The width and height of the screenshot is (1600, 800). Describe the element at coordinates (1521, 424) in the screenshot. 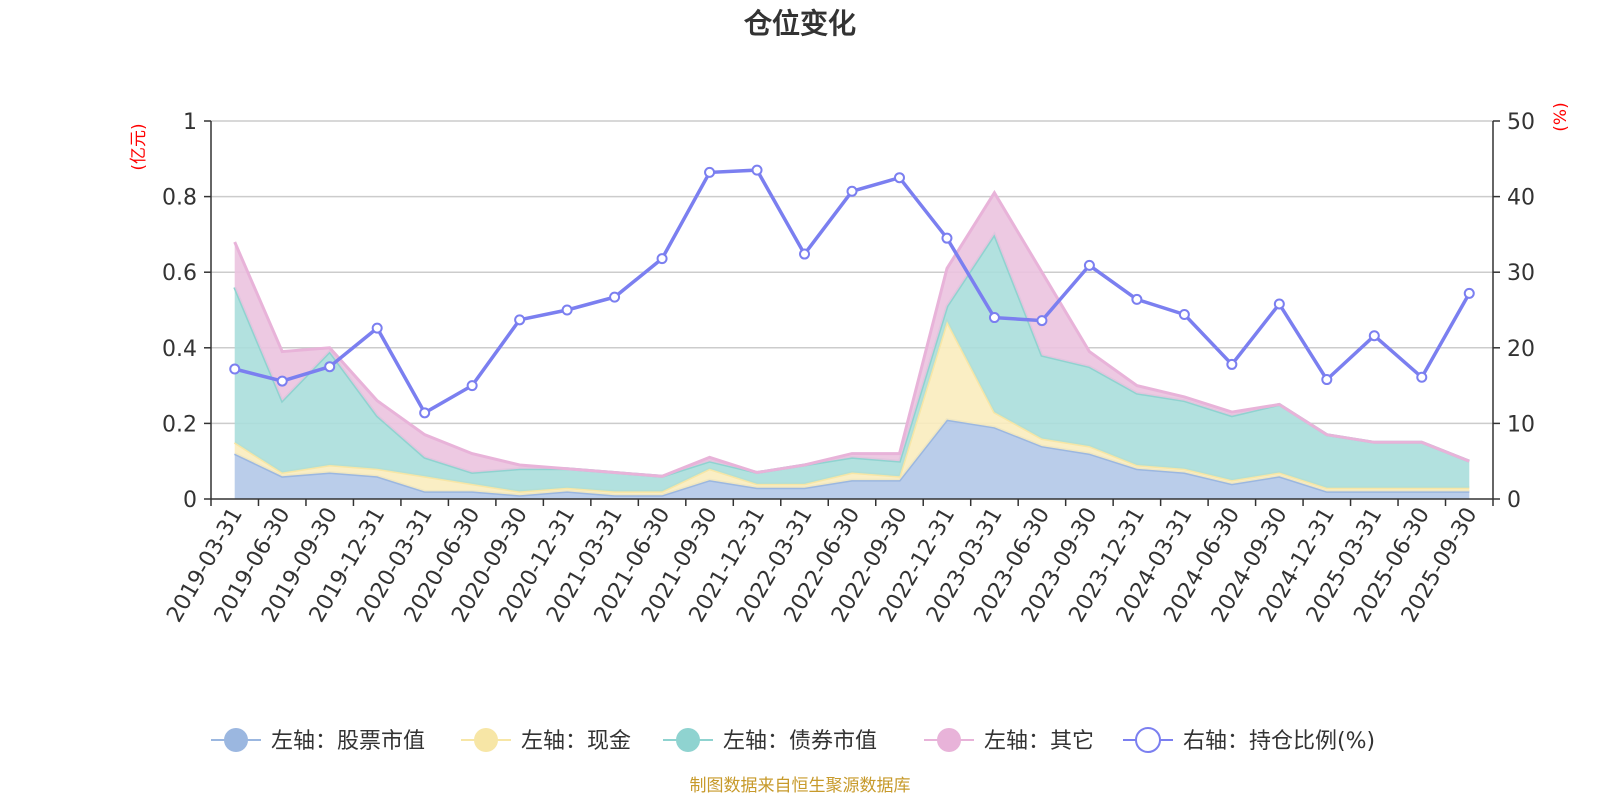

I see `right-tick-label: 10` at that location.